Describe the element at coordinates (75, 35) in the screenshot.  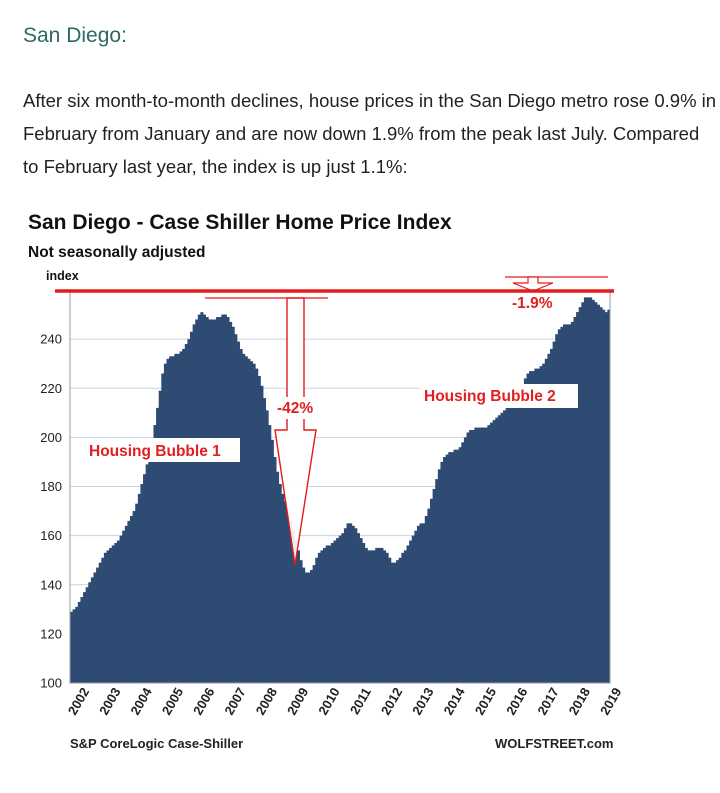
I see `section-heading: San Diego:` at that location.